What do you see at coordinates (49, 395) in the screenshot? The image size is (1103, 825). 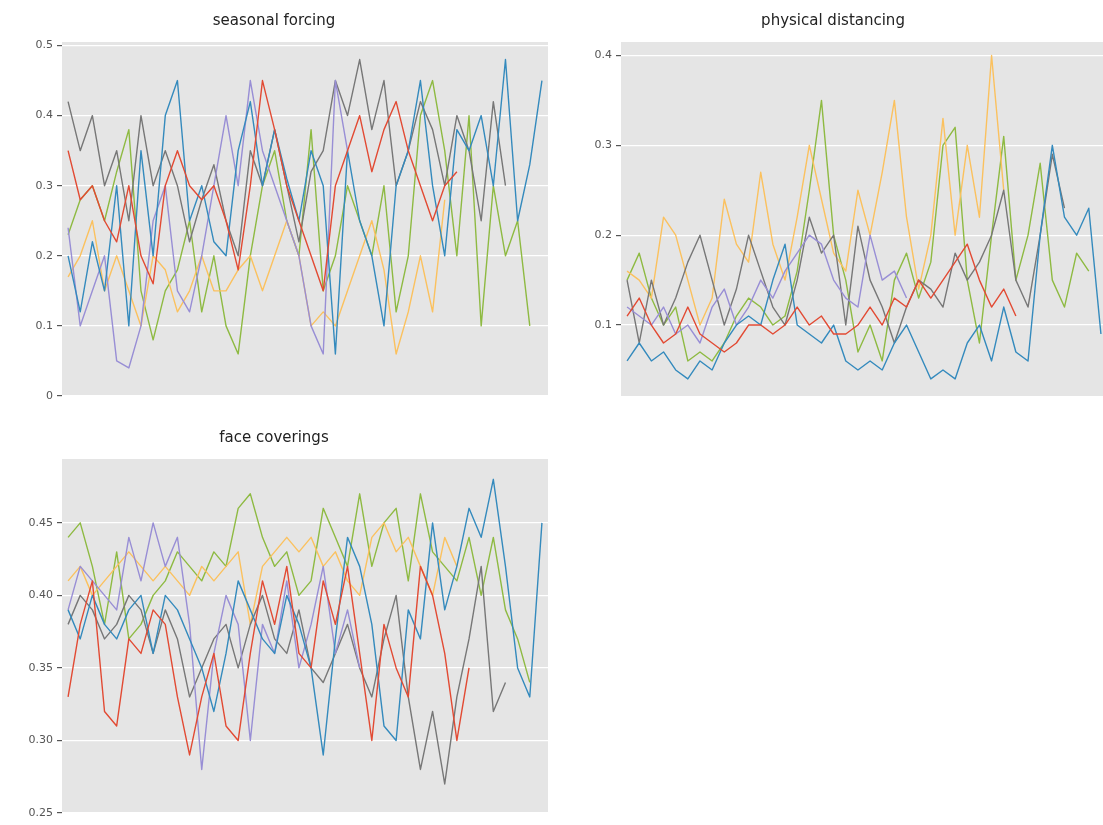 I see `y-tick-label: 0` at bounding box center [49, 395].